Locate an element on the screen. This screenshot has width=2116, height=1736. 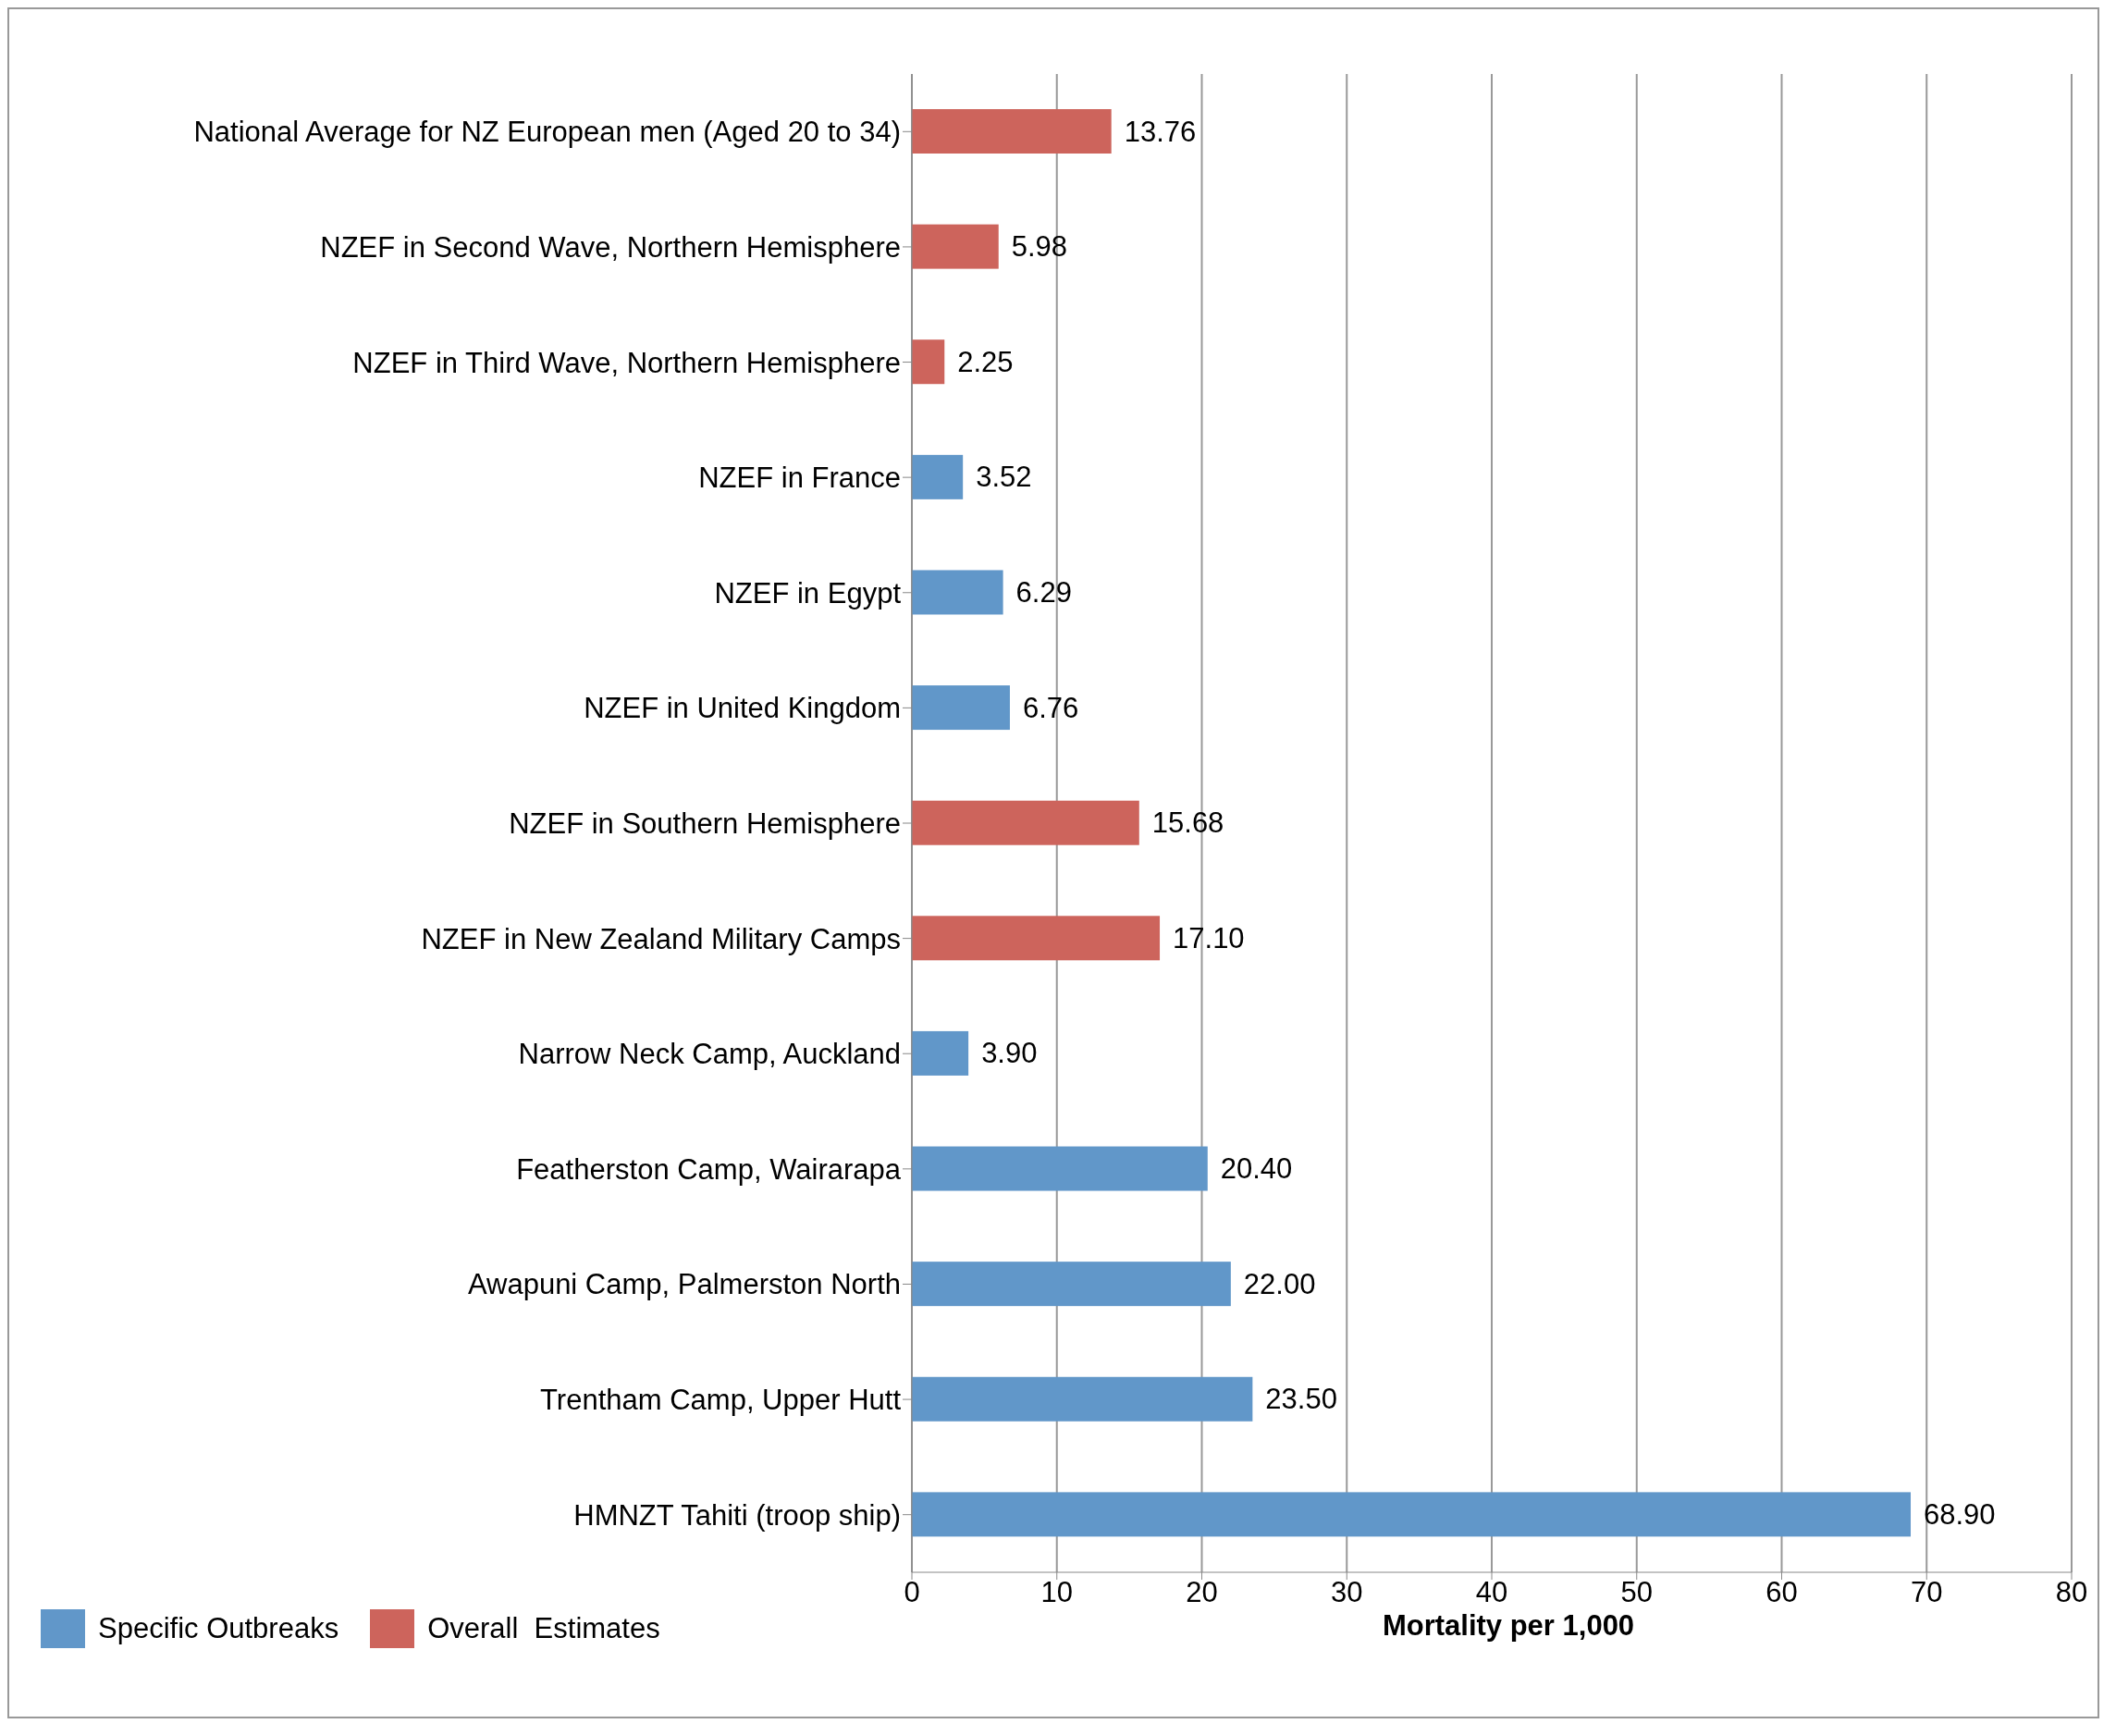
y-tick-label: Awapuni Camp, Palmerston North is located at coordinates (684, 1284).